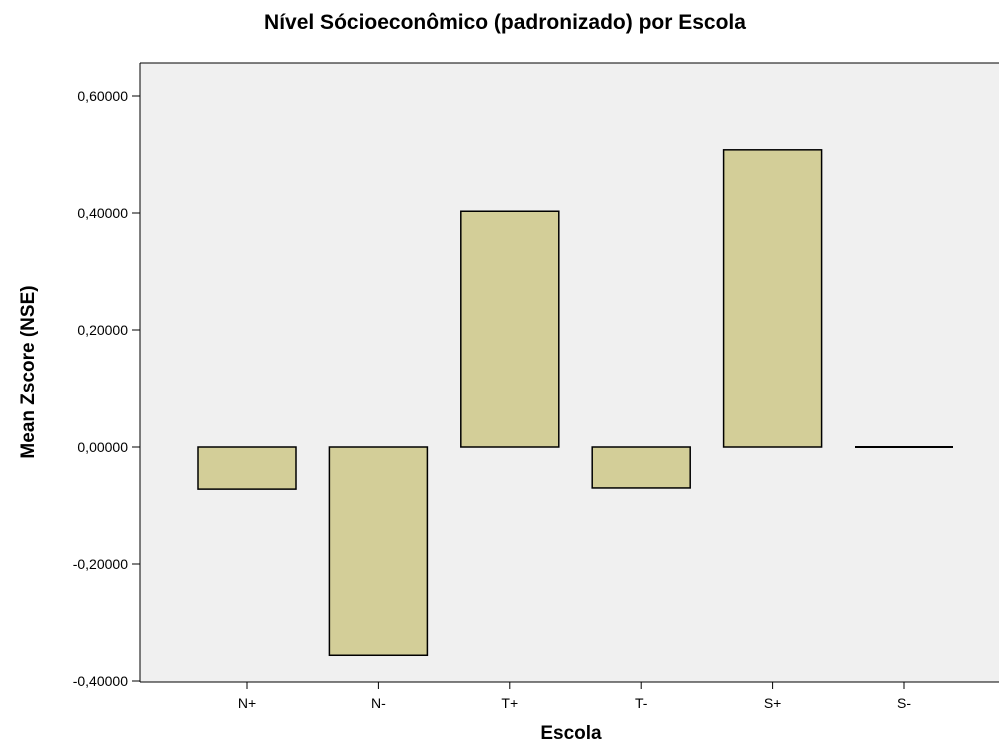 The width and height of the screenshot is (999, 744). I want to click on x-ticks-layer: N+ N- T+ T- S+ S-, so click(574, 696).